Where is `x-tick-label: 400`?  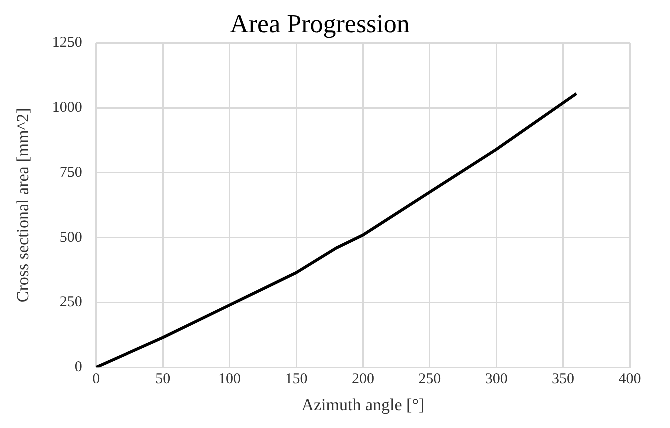
x-tick-label: 400 is located at coordinates (630, 380).